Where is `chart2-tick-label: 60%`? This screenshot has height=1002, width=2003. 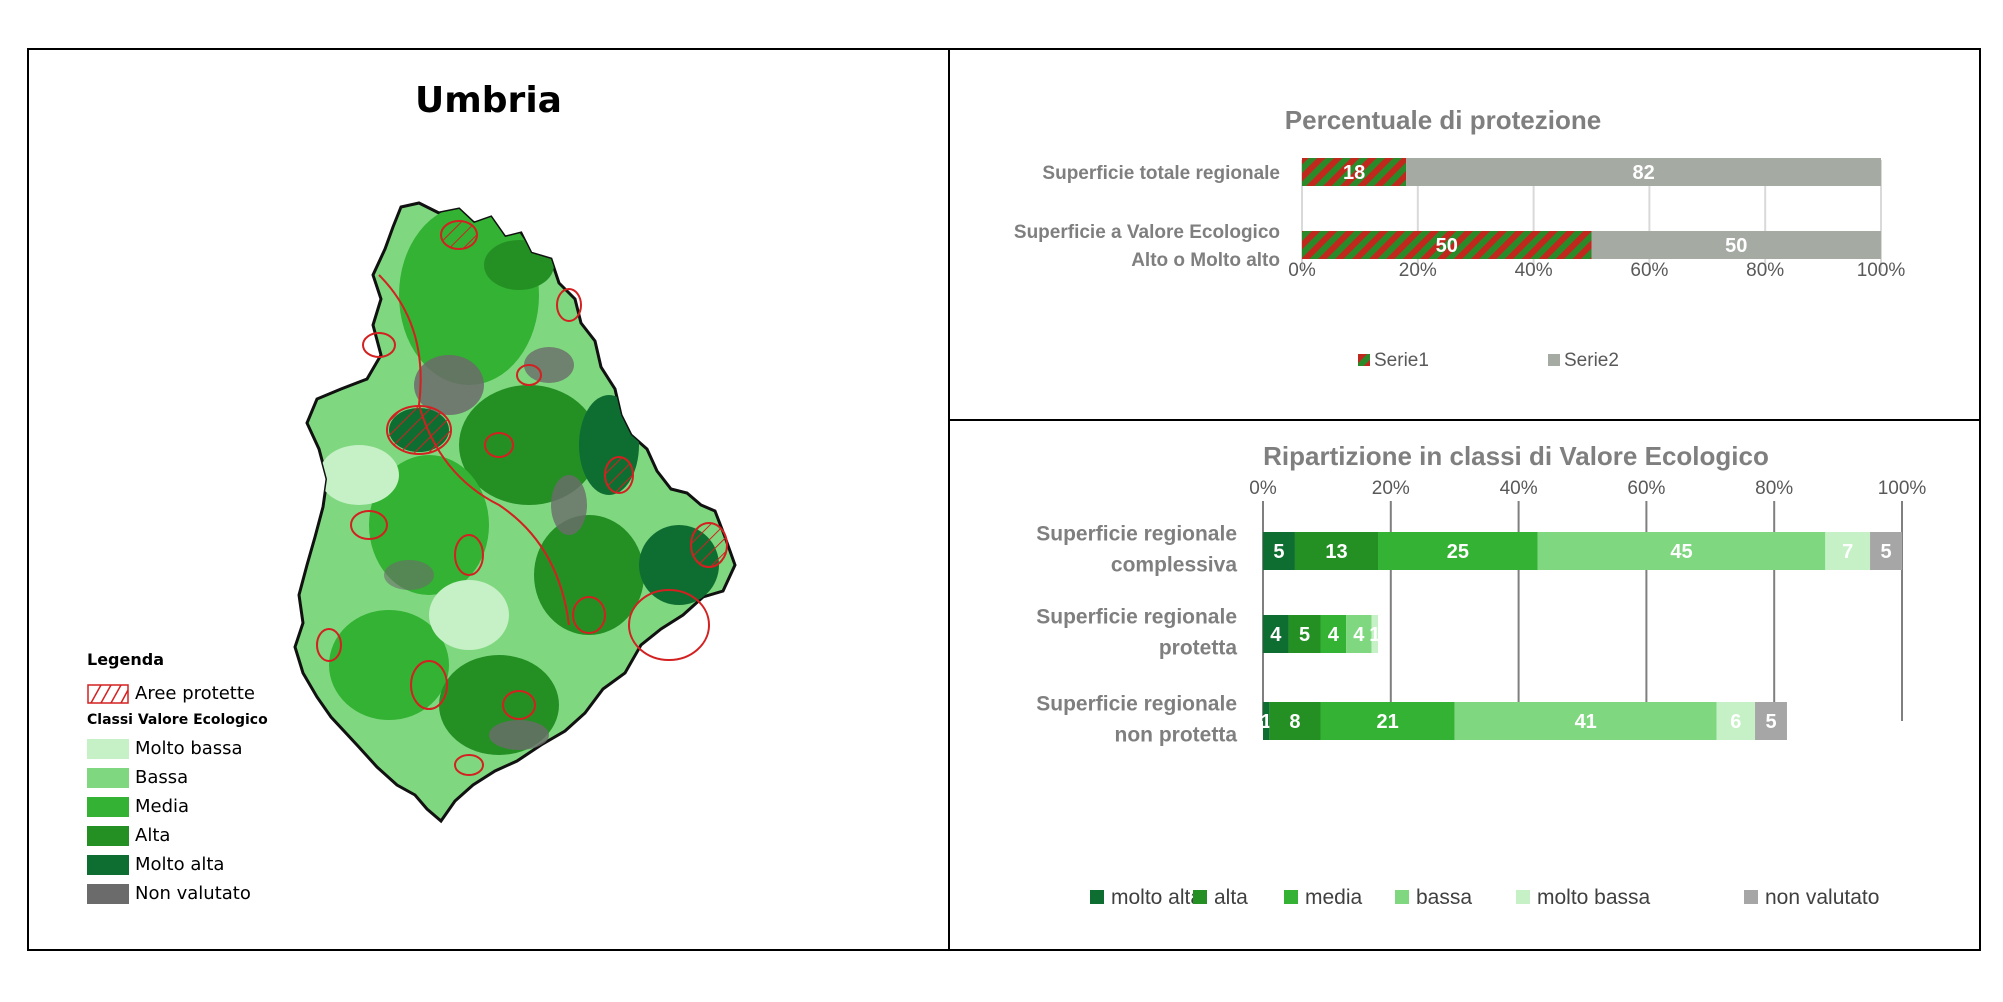
chart2-tick-label: 60% is located at coordinates (1646, 488).